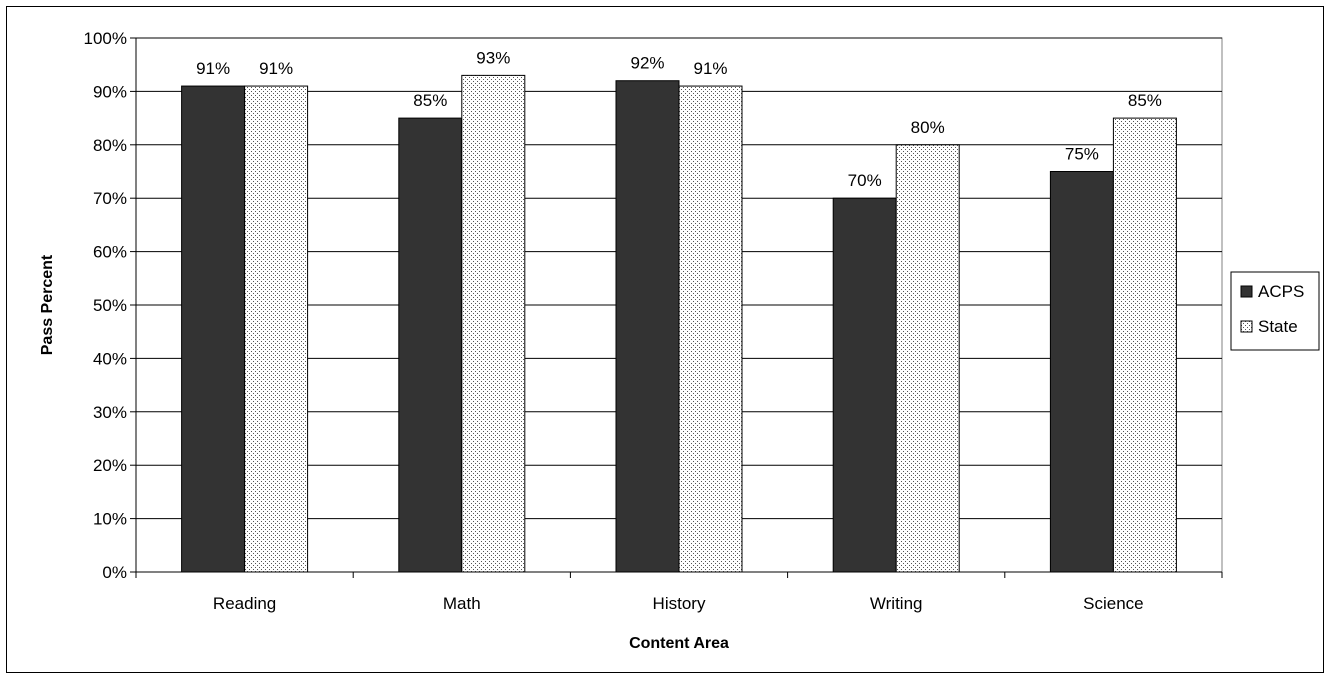  Describe the element at coordinates (1278, 326) in the screenshot. I see `legend-label-state: State` at that location.